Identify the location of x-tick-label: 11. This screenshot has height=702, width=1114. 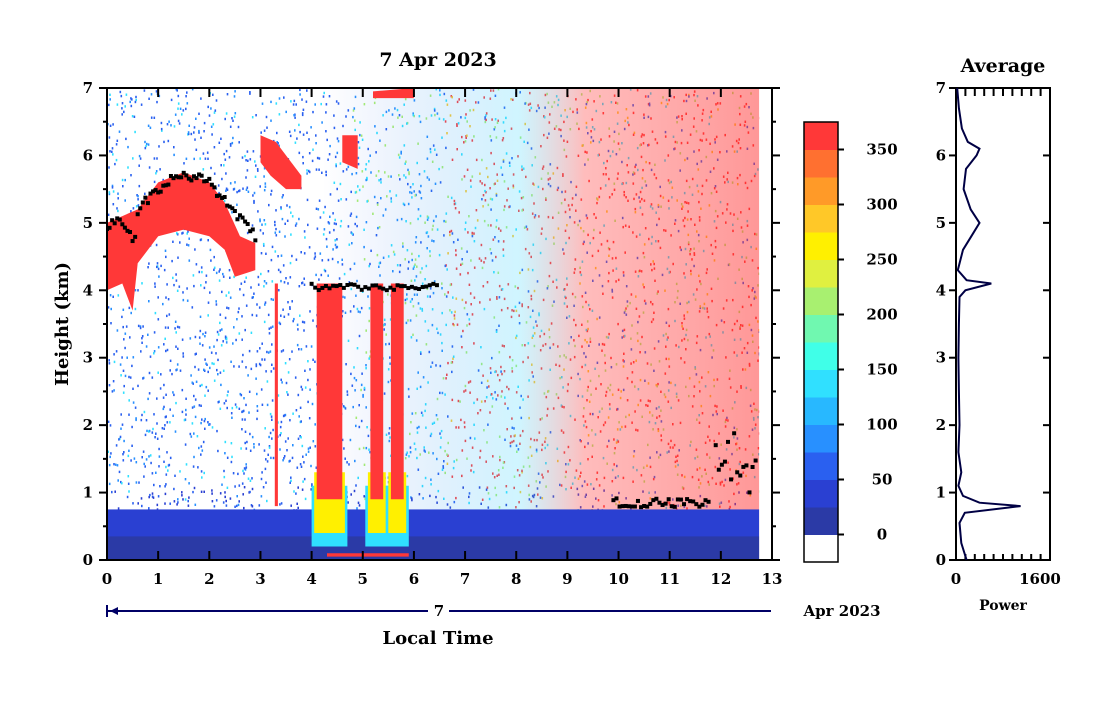
(669, 579).